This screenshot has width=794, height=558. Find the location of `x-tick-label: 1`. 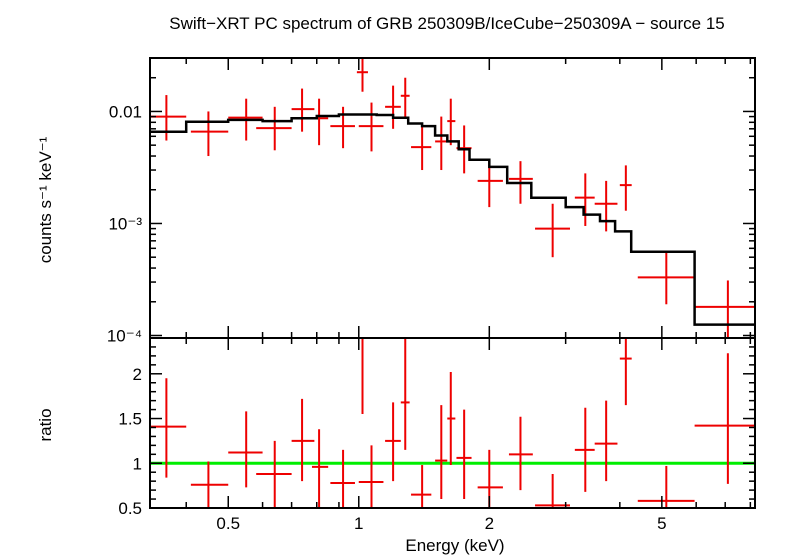

x-tick-label: 1 is located at coordinates (358, 523).